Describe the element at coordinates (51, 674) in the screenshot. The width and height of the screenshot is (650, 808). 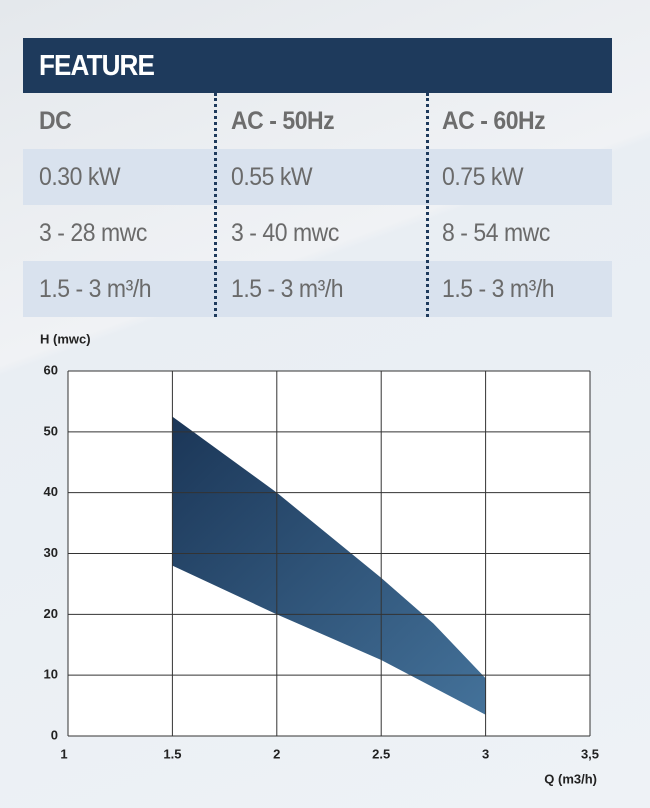
I see `y-tick-label: 10` at that location.